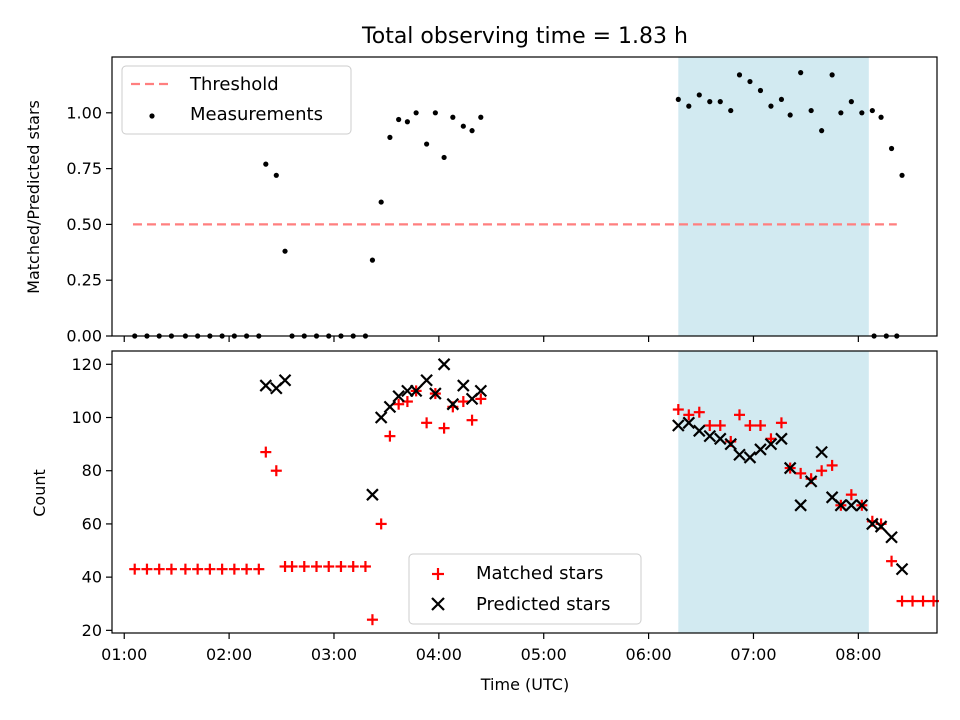  What do you see at coordinates (491, 648) in the screenshot?
I see `bottom-x-ticks: 01:00 02:00 03:00 04:00 05:00 06:00 07:00 08:00` at bounding box center [491, 648].